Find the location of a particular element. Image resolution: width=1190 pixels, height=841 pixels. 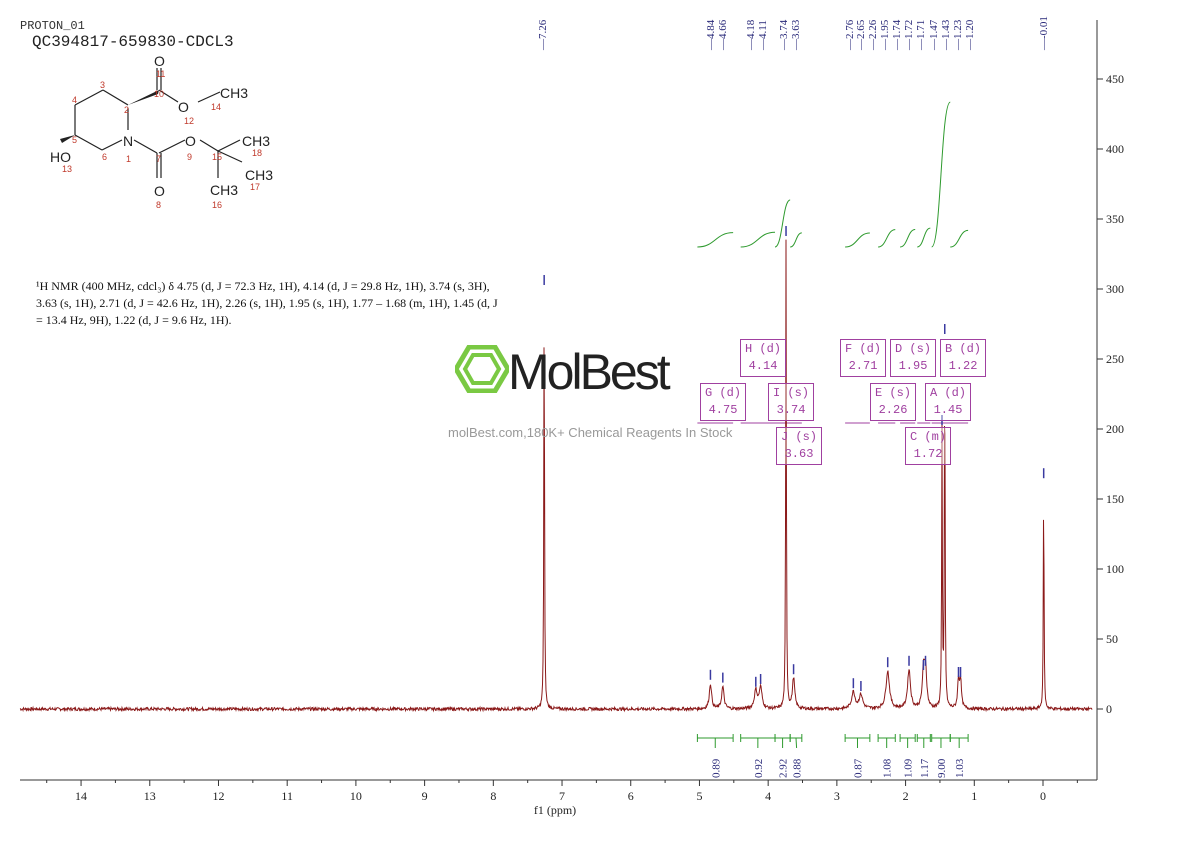

peak-label: —3.63 is located at coordinates (796, 35).